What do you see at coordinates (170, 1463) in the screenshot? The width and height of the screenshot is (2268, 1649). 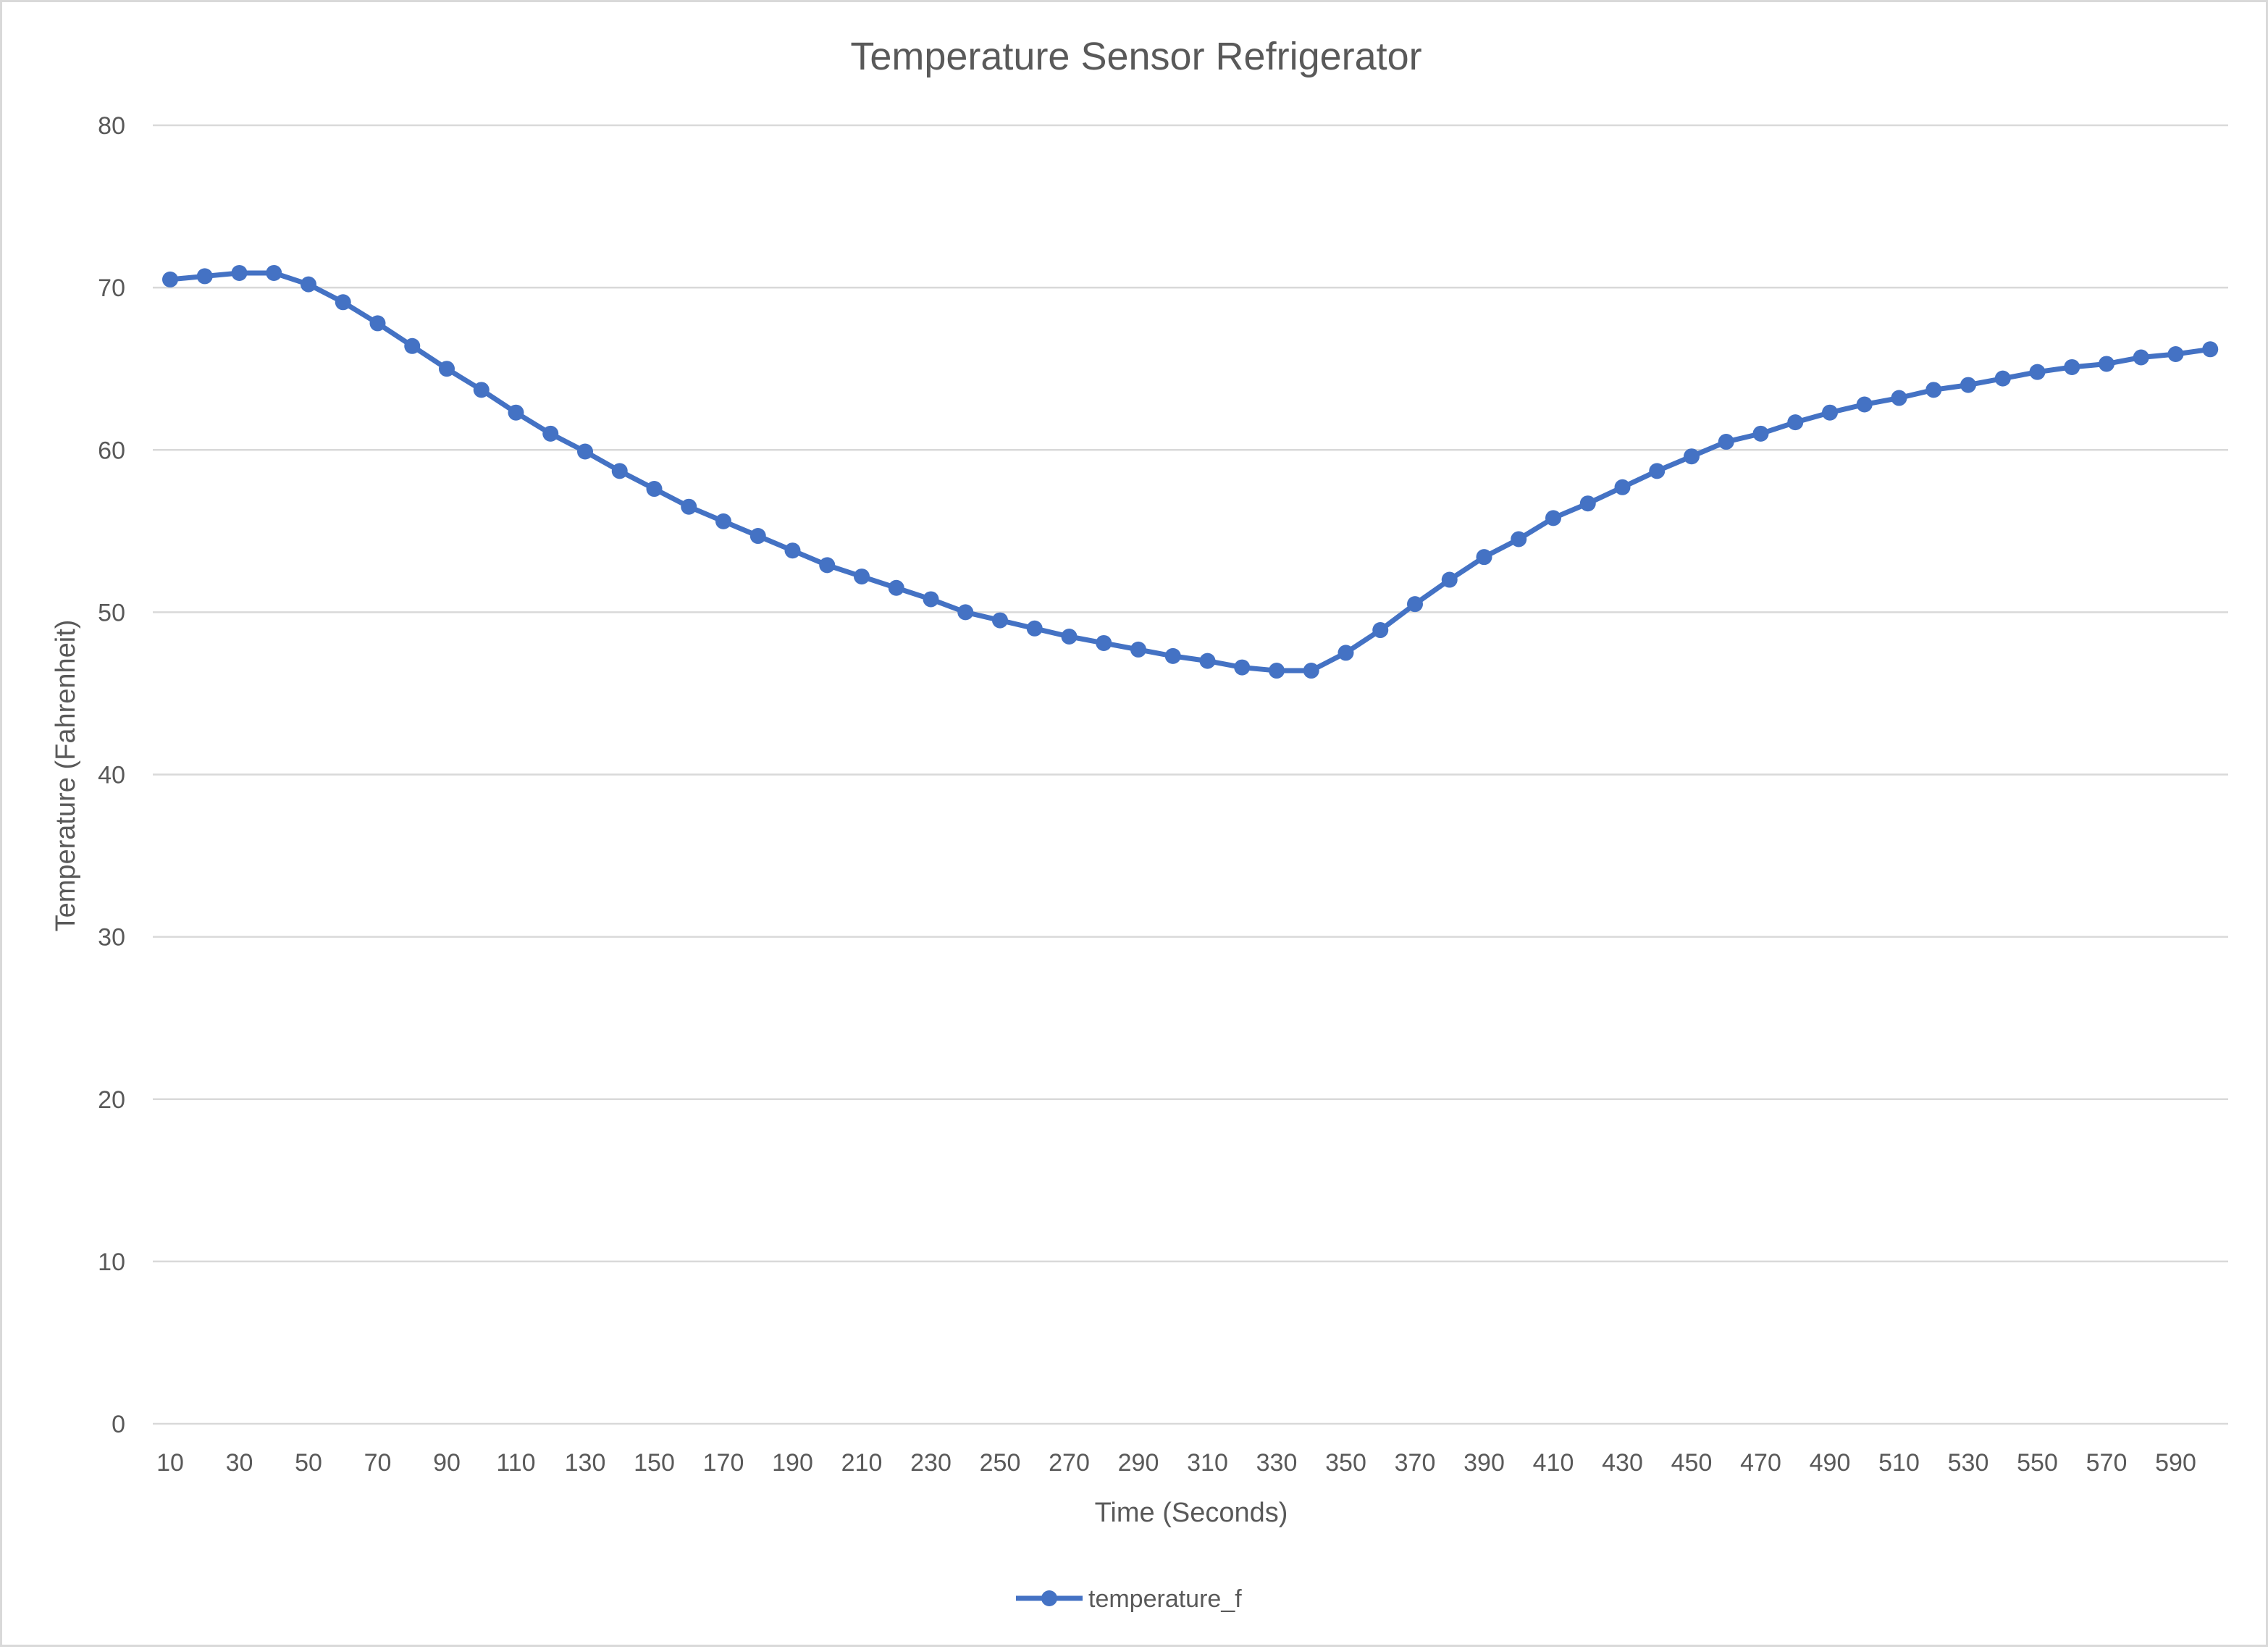 I see `x-tick-label: 10` at bounding box center [170, 1463].